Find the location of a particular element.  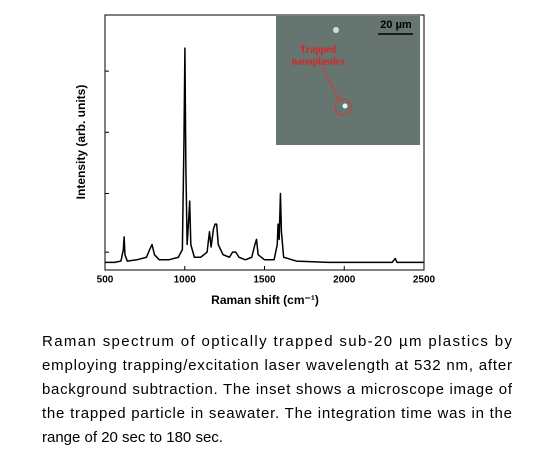

inset-circle is located at coordinates (343, 107).